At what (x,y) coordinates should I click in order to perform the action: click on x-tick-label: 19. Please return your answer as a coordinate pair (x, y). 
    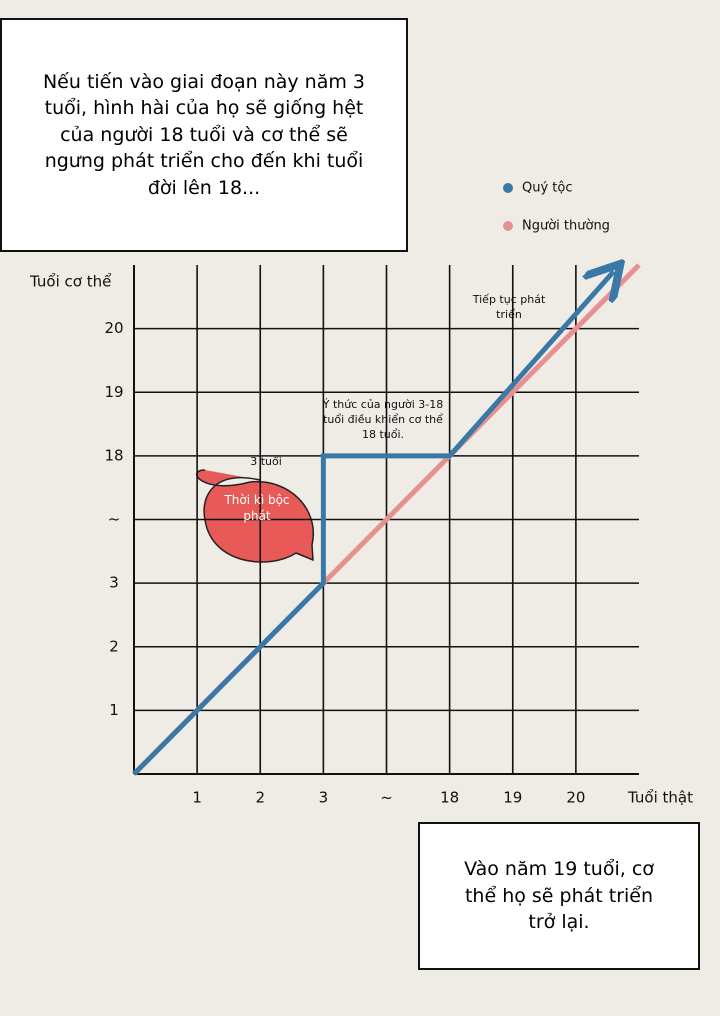
    Looking at the image, I should click on (512, 798).